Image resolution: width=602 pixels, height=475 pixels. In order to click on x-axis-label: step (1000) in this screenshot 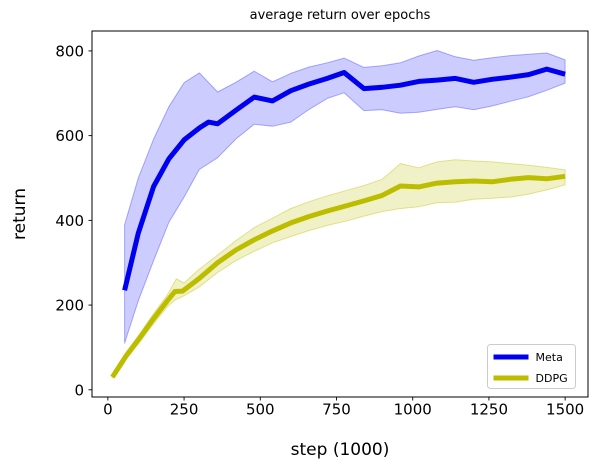, I will do `click(340, 450)`.